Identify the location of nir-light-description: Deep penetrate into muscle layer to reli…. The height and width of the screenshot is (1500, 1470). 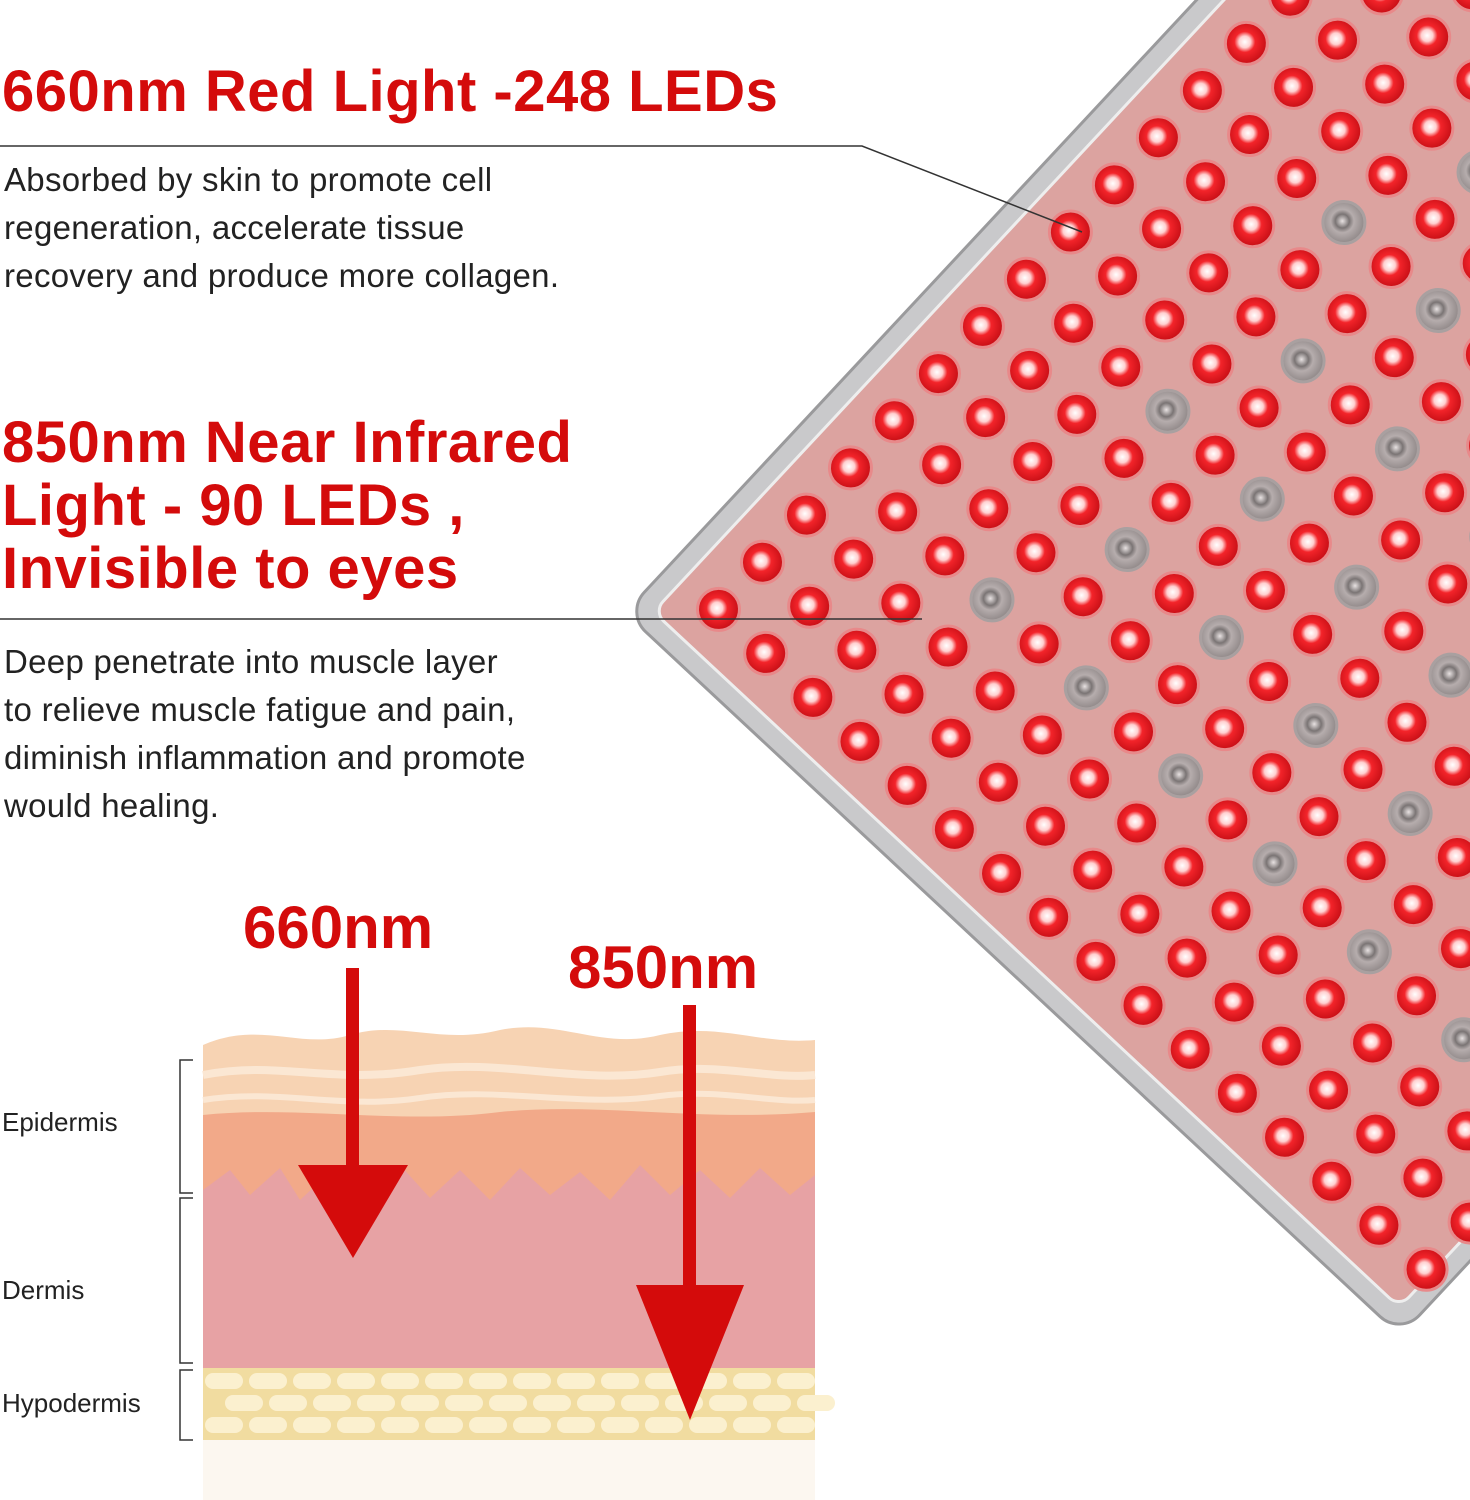
(265, 734).